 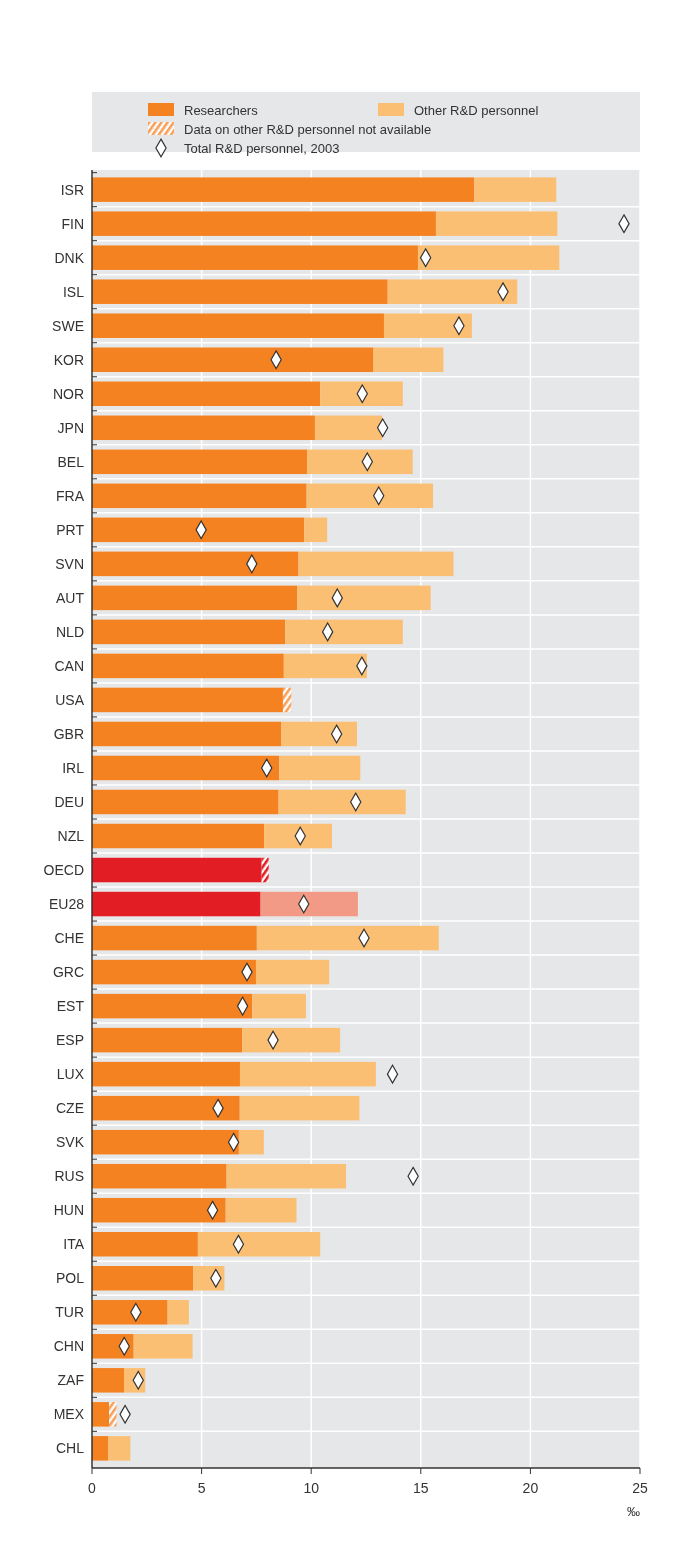 What do you see at coordinates (68, 393) in the screenshot?
I see `y-tick-label: NOR` at bounding box center [68, 393].